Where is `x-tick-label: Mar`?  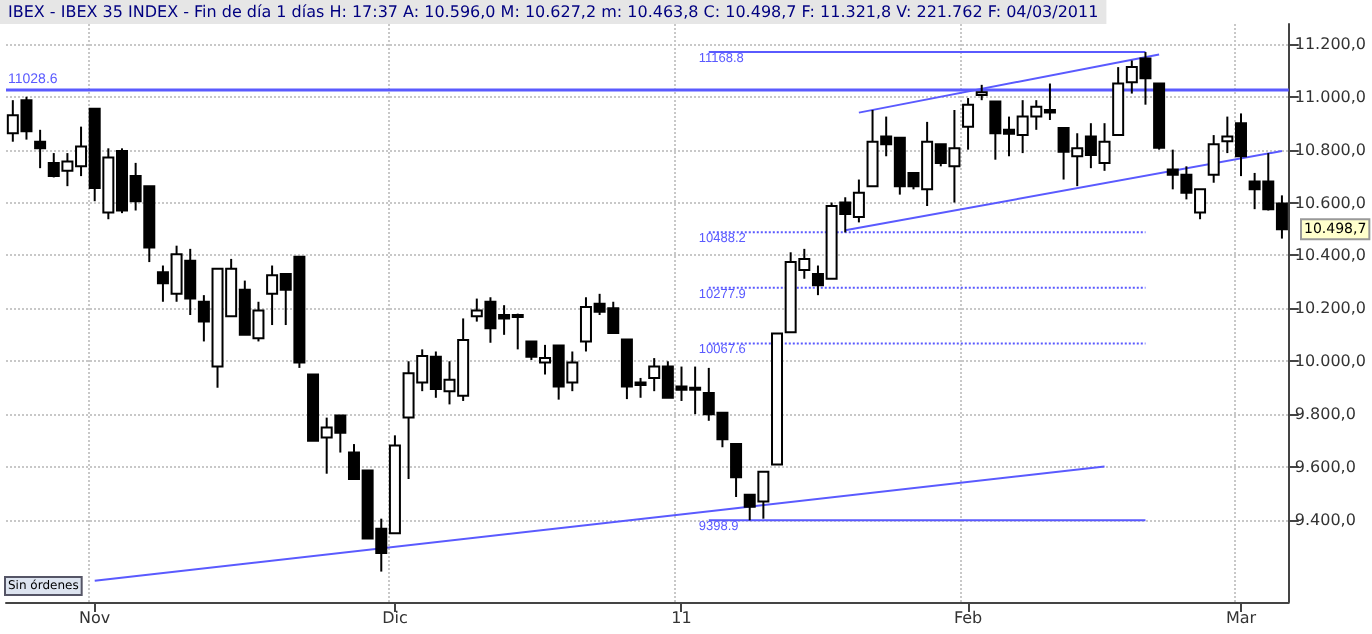
x-tick-label: Mar is located at coordinates (1241, 618).